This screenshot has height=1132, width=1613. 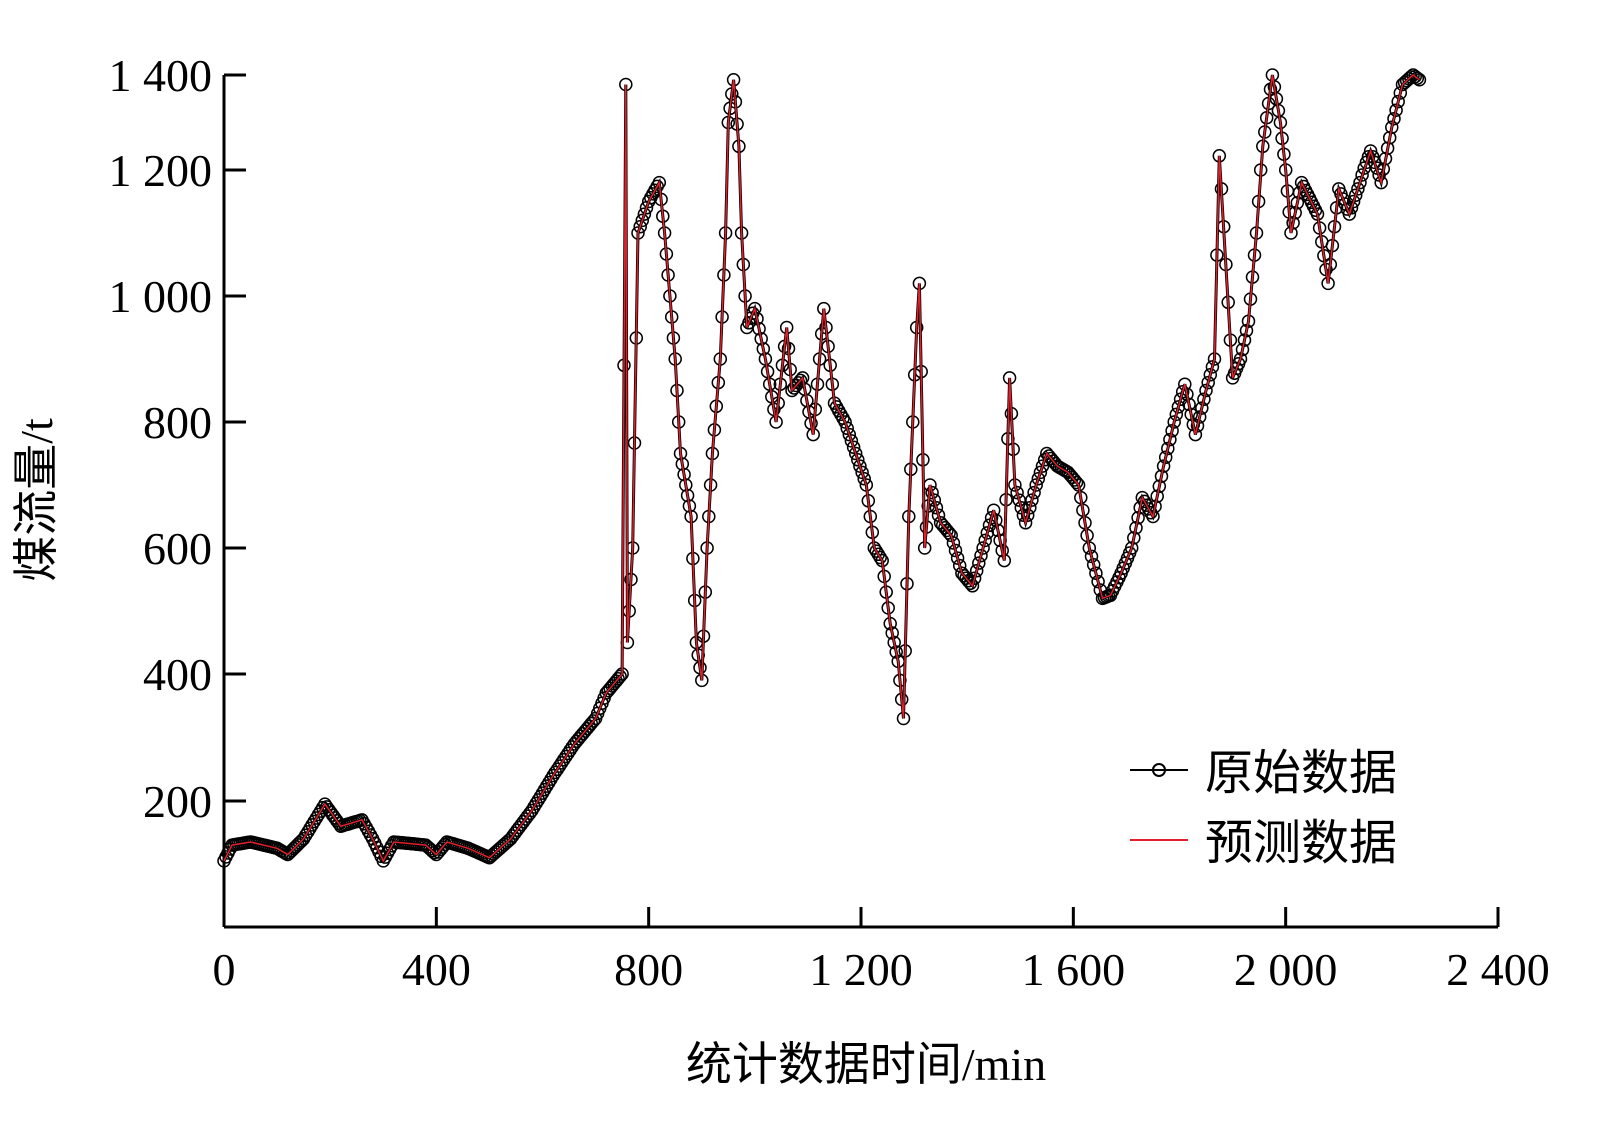 I want to click on y-tick-label: 400, so click(x=177, y=674).